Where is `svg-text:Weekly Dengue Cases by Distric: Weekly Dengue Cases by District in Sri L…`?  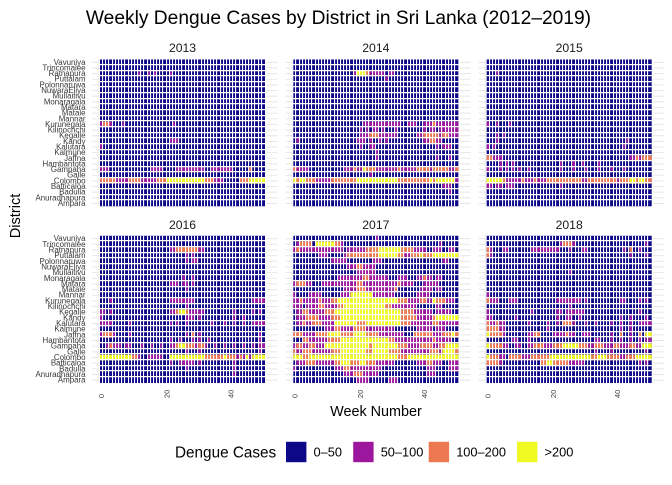 svg-text:Weekly Dengue Cases by Distric: Weekly Dengue Cases by District in Sri L… is located at coordinates (338, 18).